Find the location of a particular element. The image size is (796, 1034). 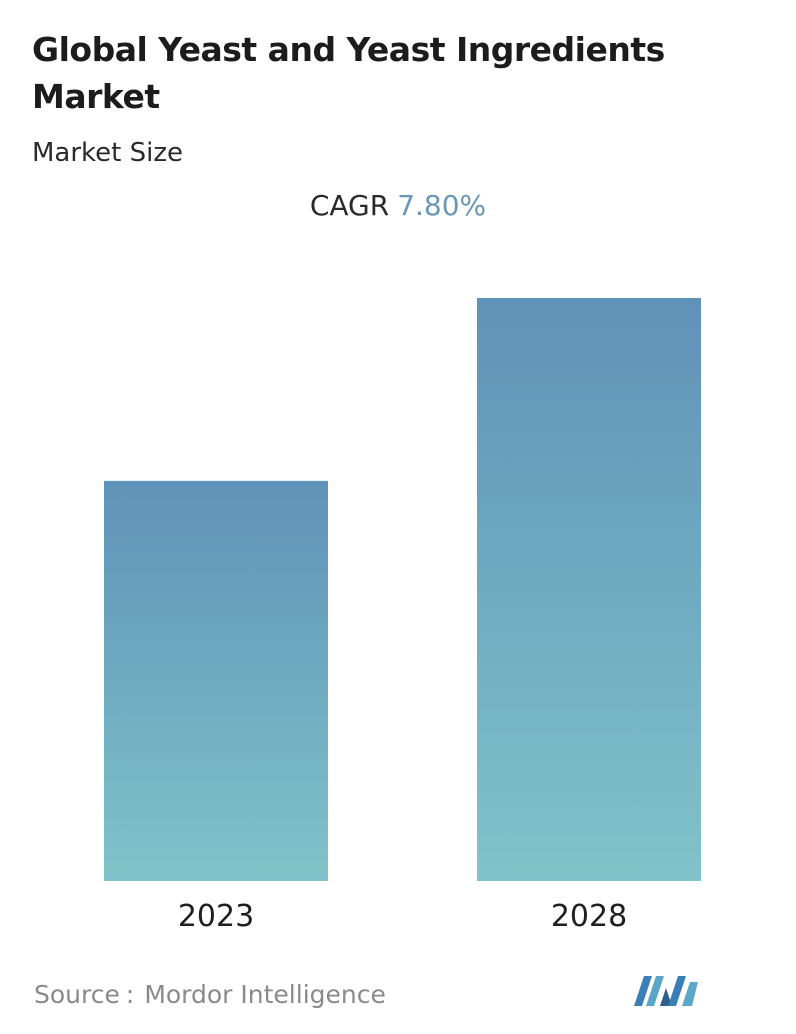

cagr-value: 7.80% is located at coordinates (442, 205).